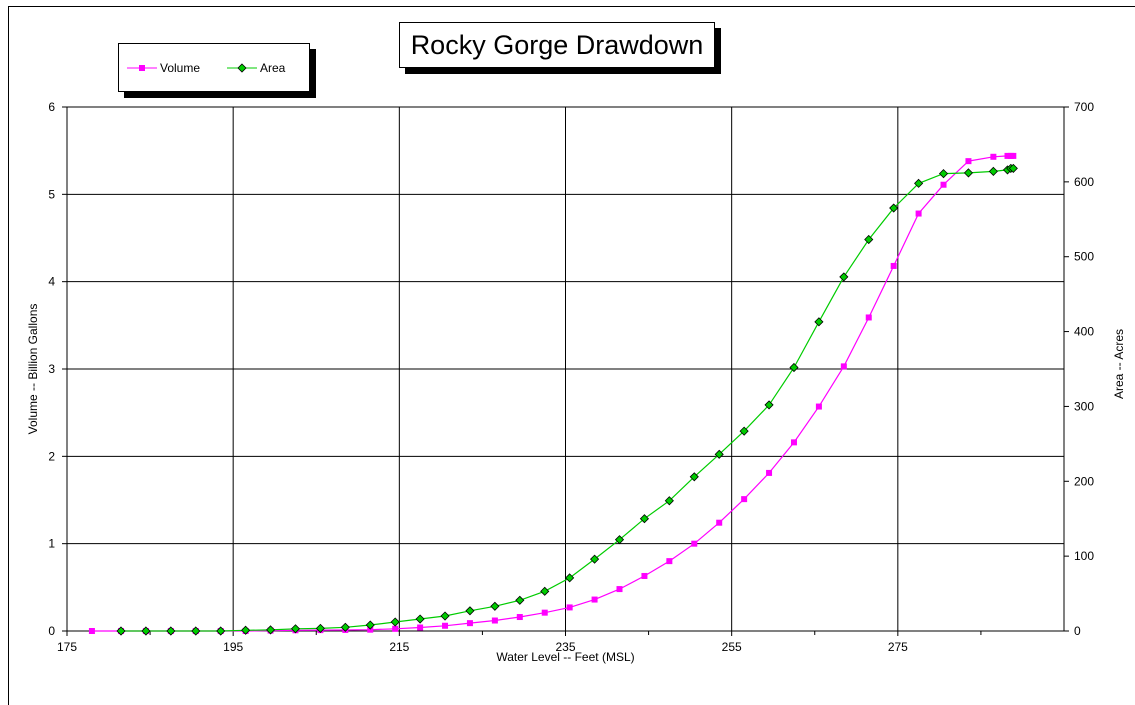 The width and height of the screenshot is (1135, 705). Describe the element at coordinates (67, 647) in the screenshot. I see `x-tick-label: 175` at that location.